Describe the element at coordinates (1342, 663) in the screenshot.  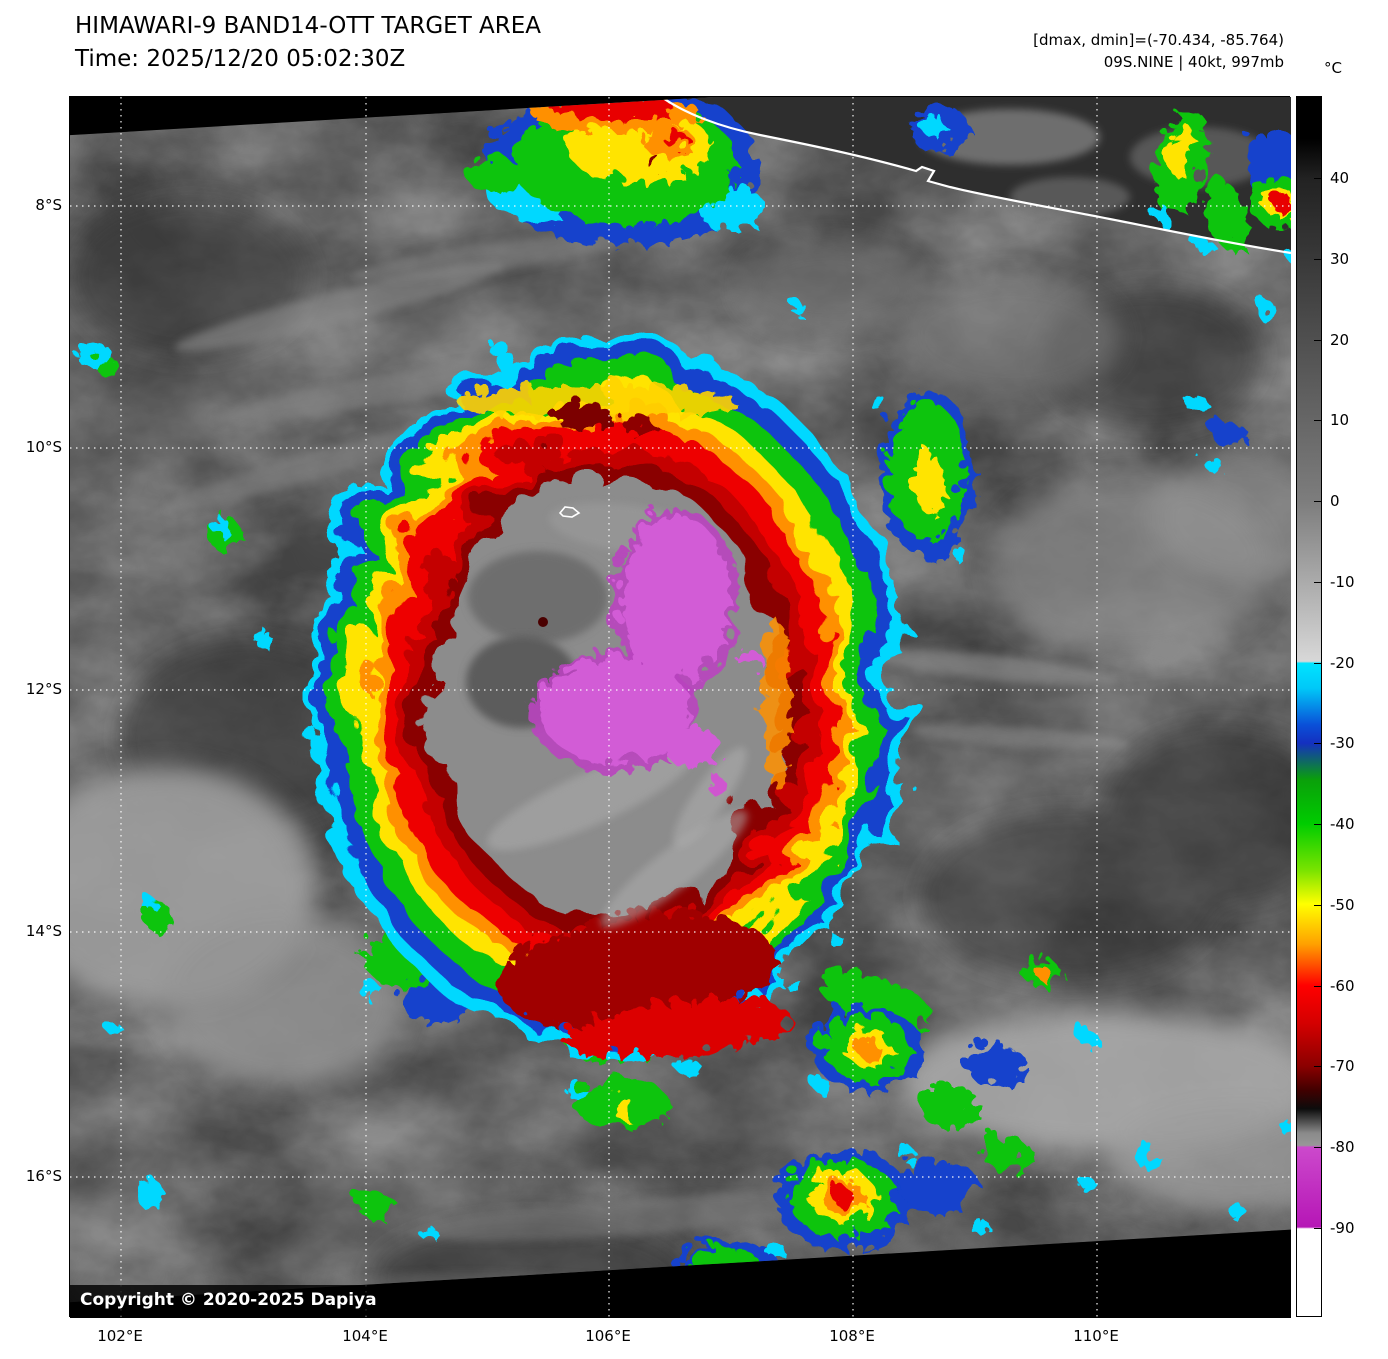
I see `colorbar-tick-label: -20` at that location.